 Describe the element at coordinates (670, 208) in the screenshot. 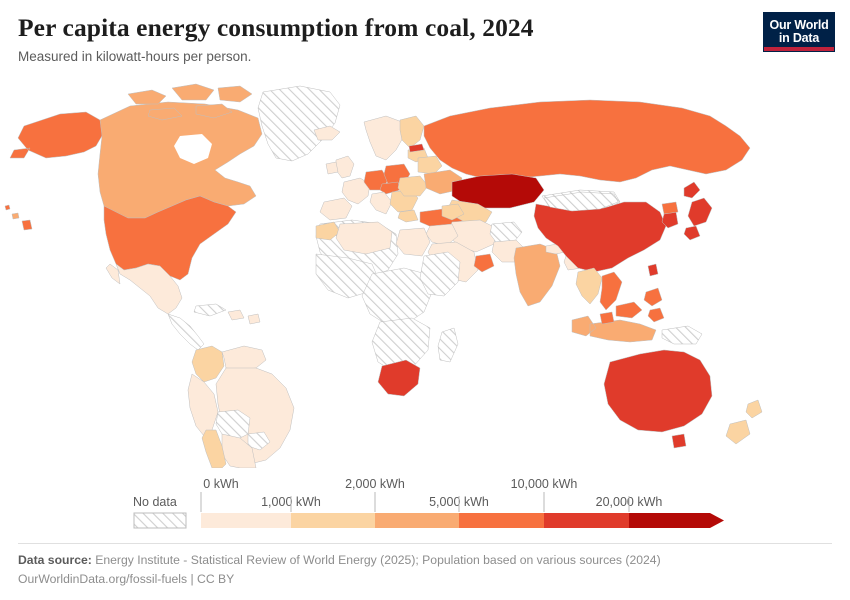

I see `country-north-korea` at that location.